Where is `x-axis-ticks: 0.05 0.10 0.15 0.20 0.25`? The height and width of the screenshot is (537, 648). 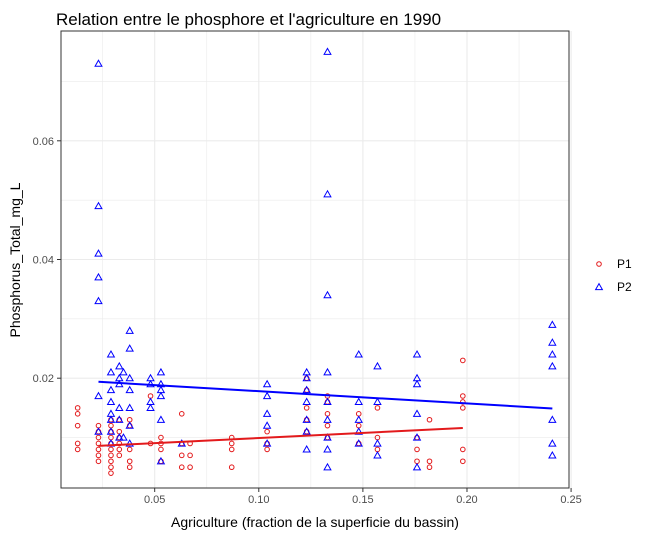 x-axis-ticks: 0.05 0.10 0.15 0.20 0.25 is located at coordinates (363, 497).